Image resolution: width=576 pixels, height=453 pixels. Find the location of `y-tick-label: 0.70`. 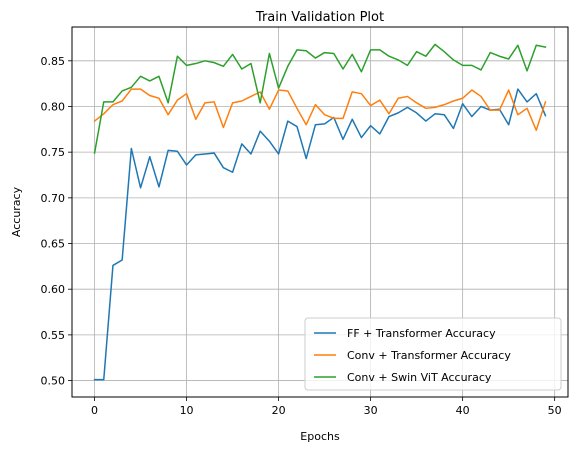

y-tick-label: 0.70 is located at coordinates (53, 198).